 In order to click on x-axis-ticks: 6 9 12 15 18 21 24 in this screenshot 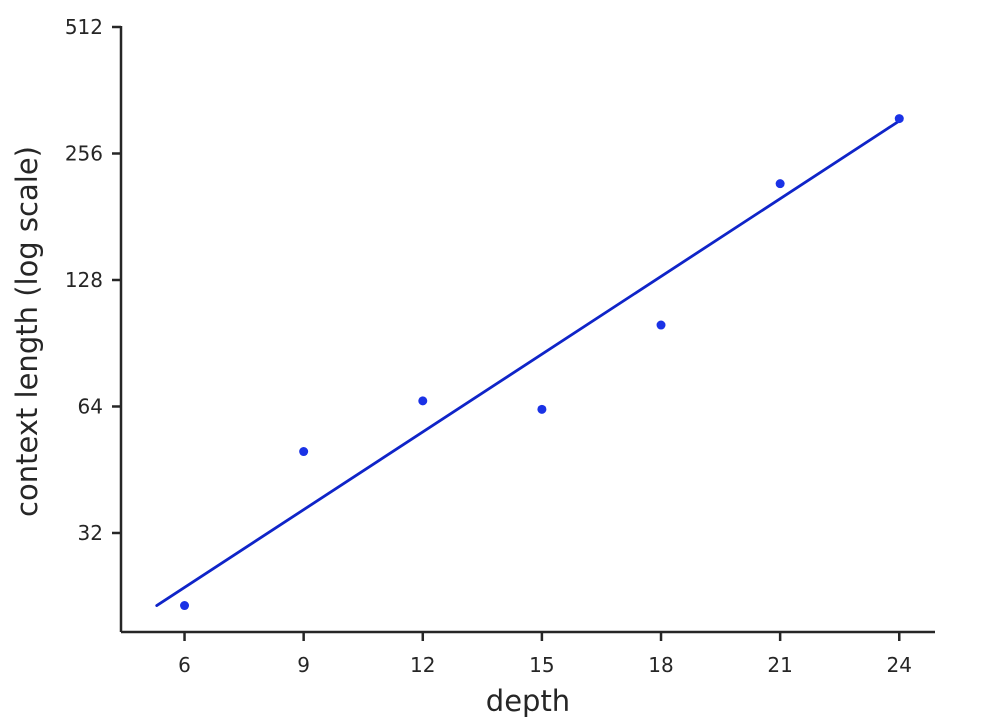, I will do `click(545, 654)`.